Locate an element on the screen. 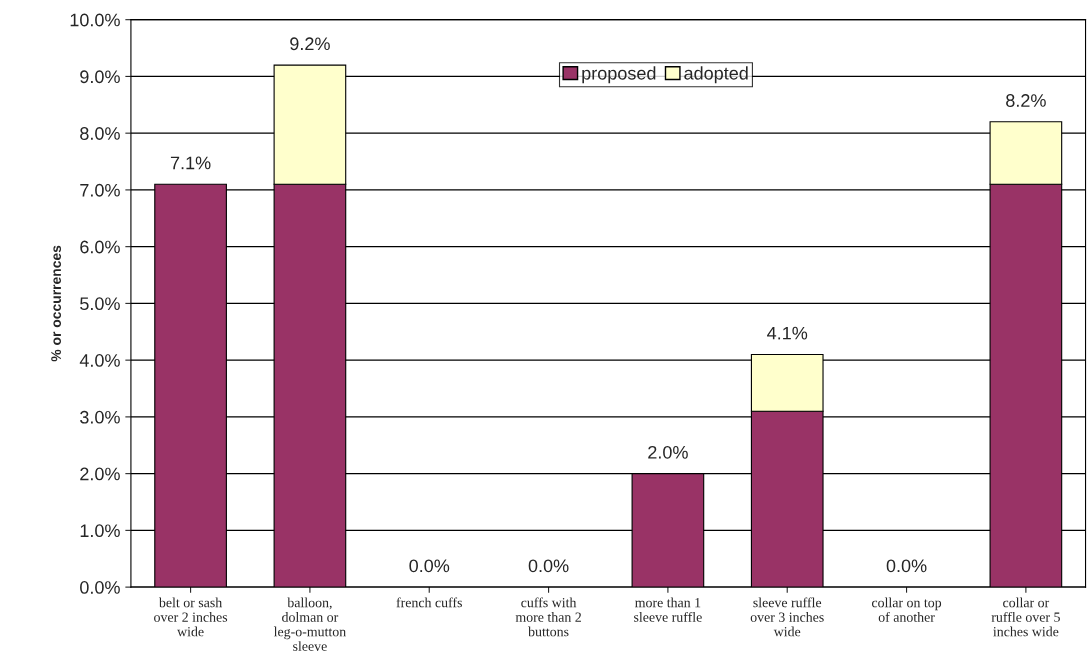  total-label: 4.1% is located at coordinates (787, 333).